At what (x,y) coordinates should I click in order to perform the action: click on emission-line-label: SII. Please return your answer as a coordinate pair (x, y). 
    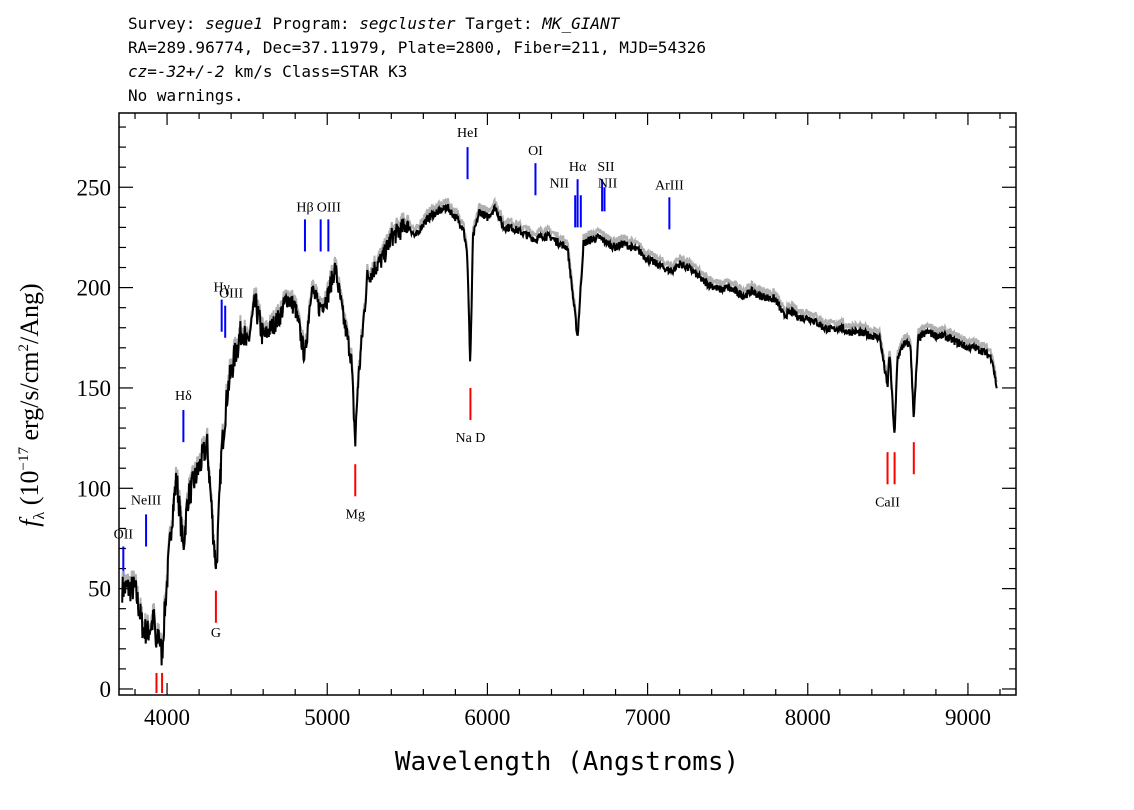
    Looking at the image, I should click on (605, 167).